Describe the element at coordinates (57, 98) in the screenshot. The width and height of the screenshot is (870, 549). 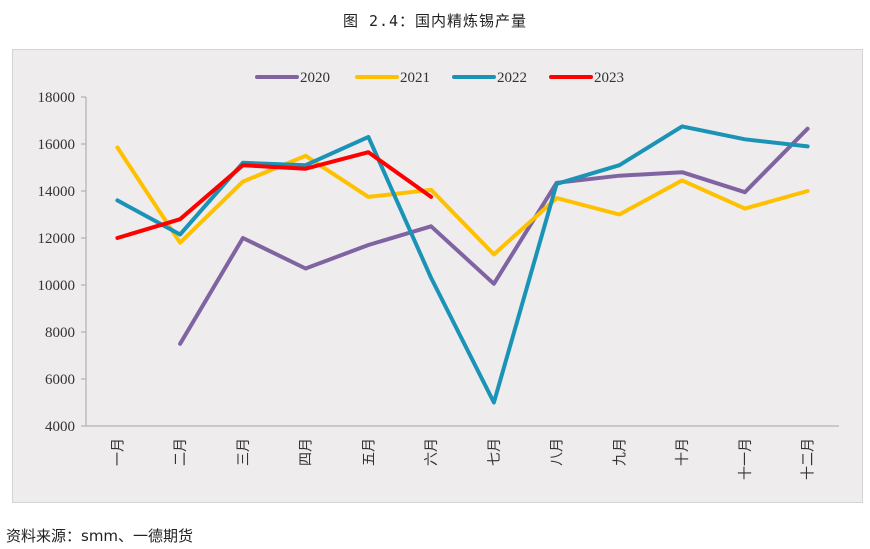
I see `y-tick-label: 18000` at that location.